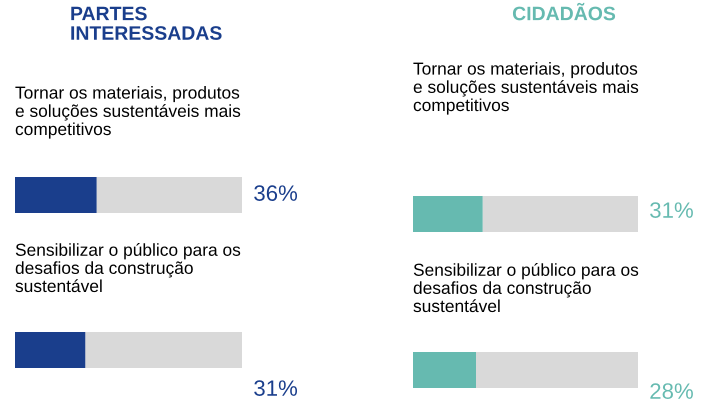 The image size is (712, 406). Describe the element at coordinates (671, 391) in the screenshot. I see `data-label: 28%` at that location.